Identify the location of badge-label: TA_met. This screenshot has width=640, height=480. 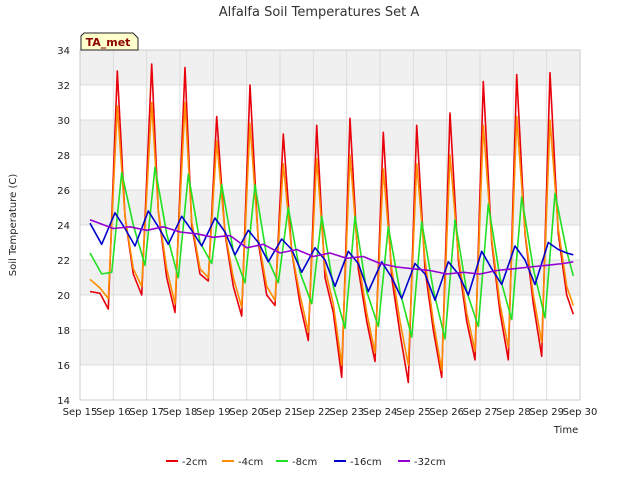
(108, 42).